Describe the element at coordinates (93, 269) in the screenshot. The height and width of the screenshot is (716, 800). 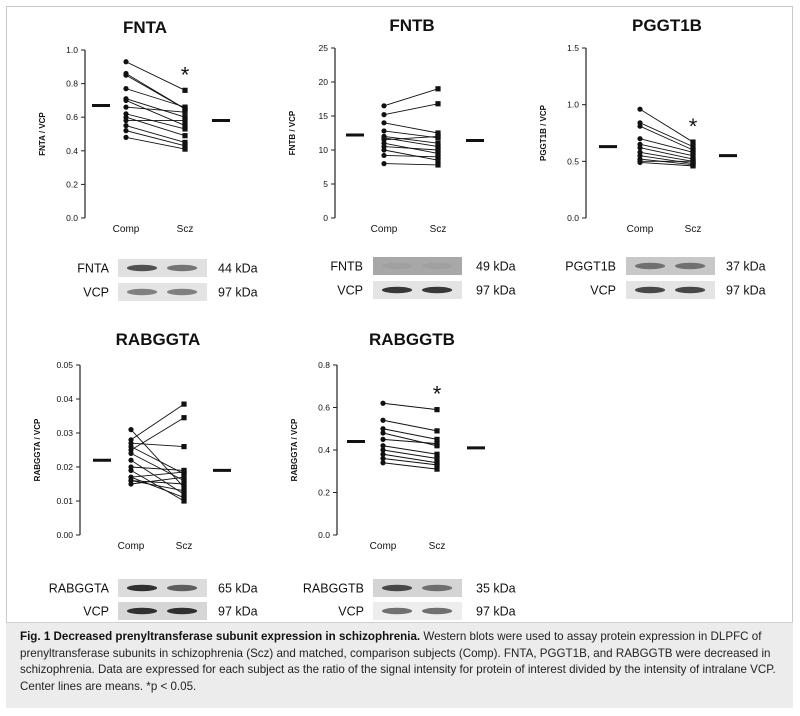
I see `blot-protein-label: FNTA` at that location.